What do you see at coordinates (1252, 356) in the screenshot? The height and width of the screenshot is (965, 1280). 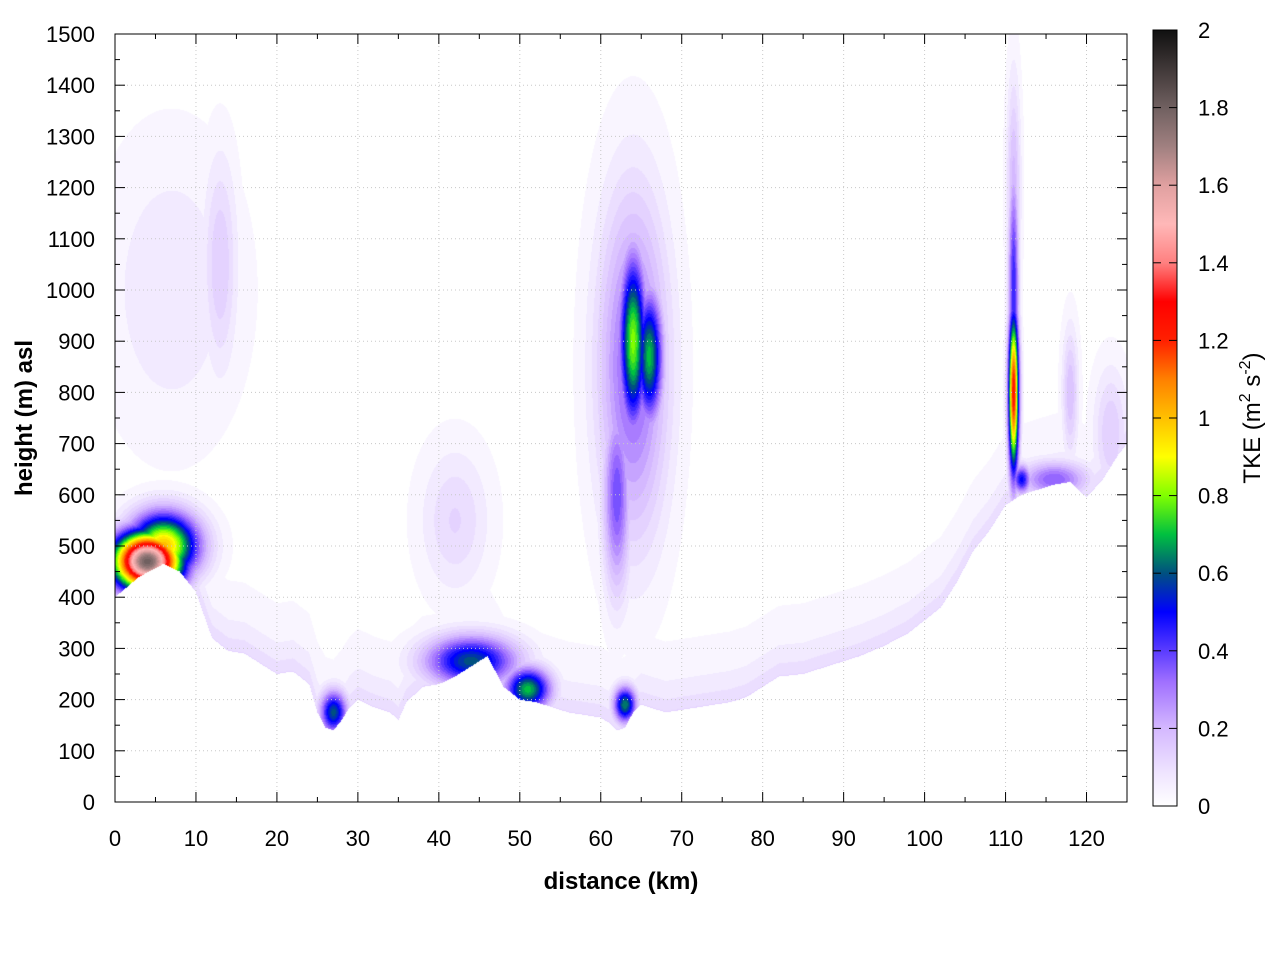 I see `colorbar-title-part: )` at bounding box center [1252, 356].